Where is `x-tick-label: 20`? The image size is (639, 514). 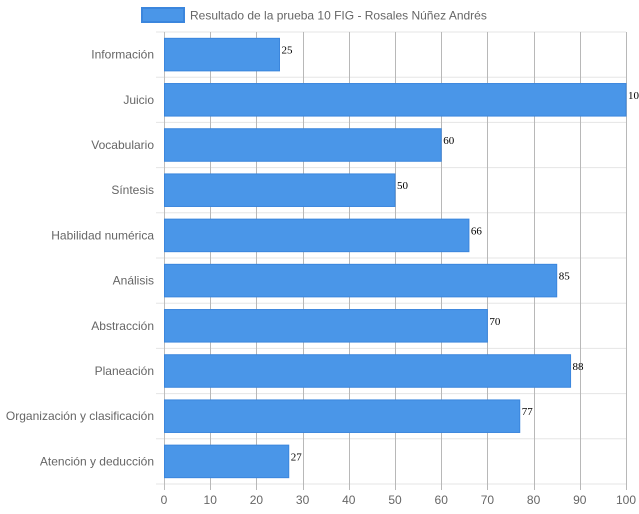
x-tick-label: 20 is located at coordinates (257, 500).